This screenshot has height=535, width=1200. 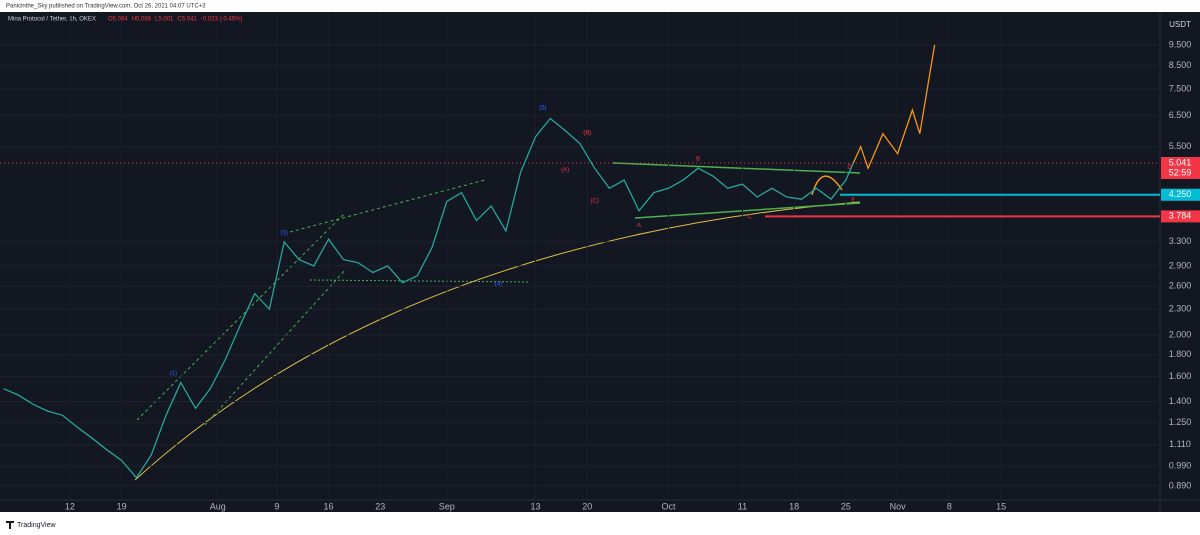 What do you see at coordinates (750, 218) in the screenshot?
I see `wave-label: C` at bounding box center [750, 218].